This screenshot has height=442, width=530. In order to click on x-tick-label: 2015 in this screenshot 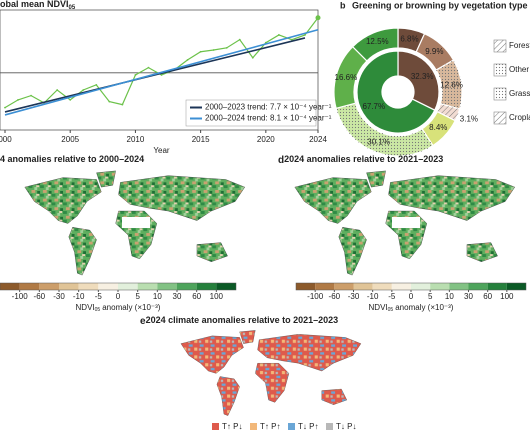, I will do `click(201, 139)`.